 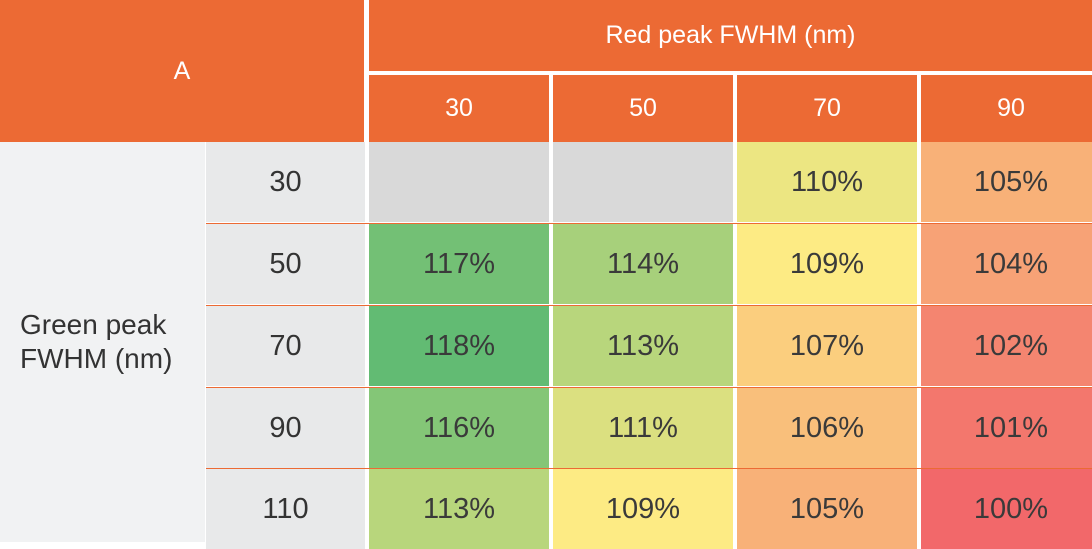 I want to click on heatmap-cell-110-90: 100%, so click(x=1006, y=509).